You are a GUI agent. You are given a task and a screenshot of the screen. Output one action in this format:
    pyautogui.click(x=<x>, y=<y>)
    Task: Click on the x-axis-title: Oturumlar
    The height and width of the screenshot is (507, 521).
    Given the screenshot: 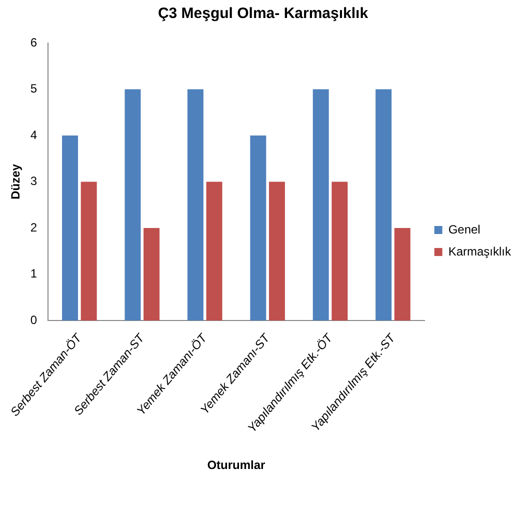 What is the action you would take?
    pyautogui.click(x=236, y=465)
    